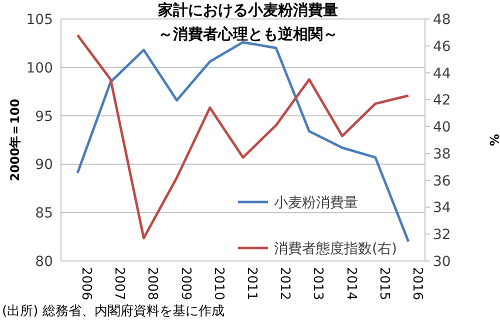  I want to click on x-tick-label: 2006, so click(86, 283).